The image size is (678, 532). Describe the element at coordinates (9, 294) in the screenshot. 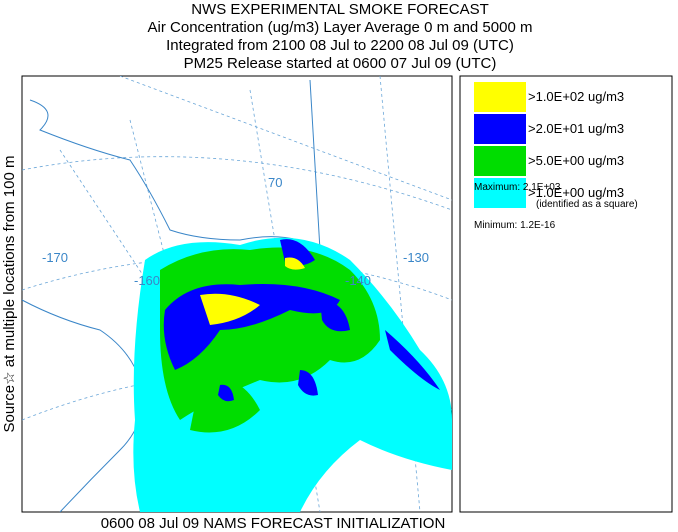

I see `source-note: Source☆ at multiple locations from 100 m` at that location.